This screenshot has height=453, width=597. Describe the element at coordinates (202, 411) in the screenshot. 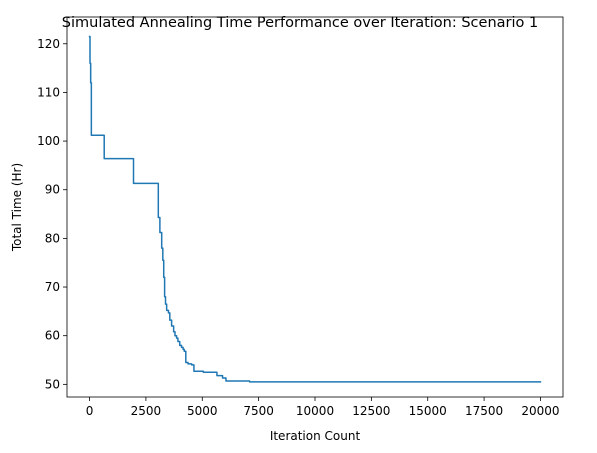

I see `x-tick-label: 5000` at that location.